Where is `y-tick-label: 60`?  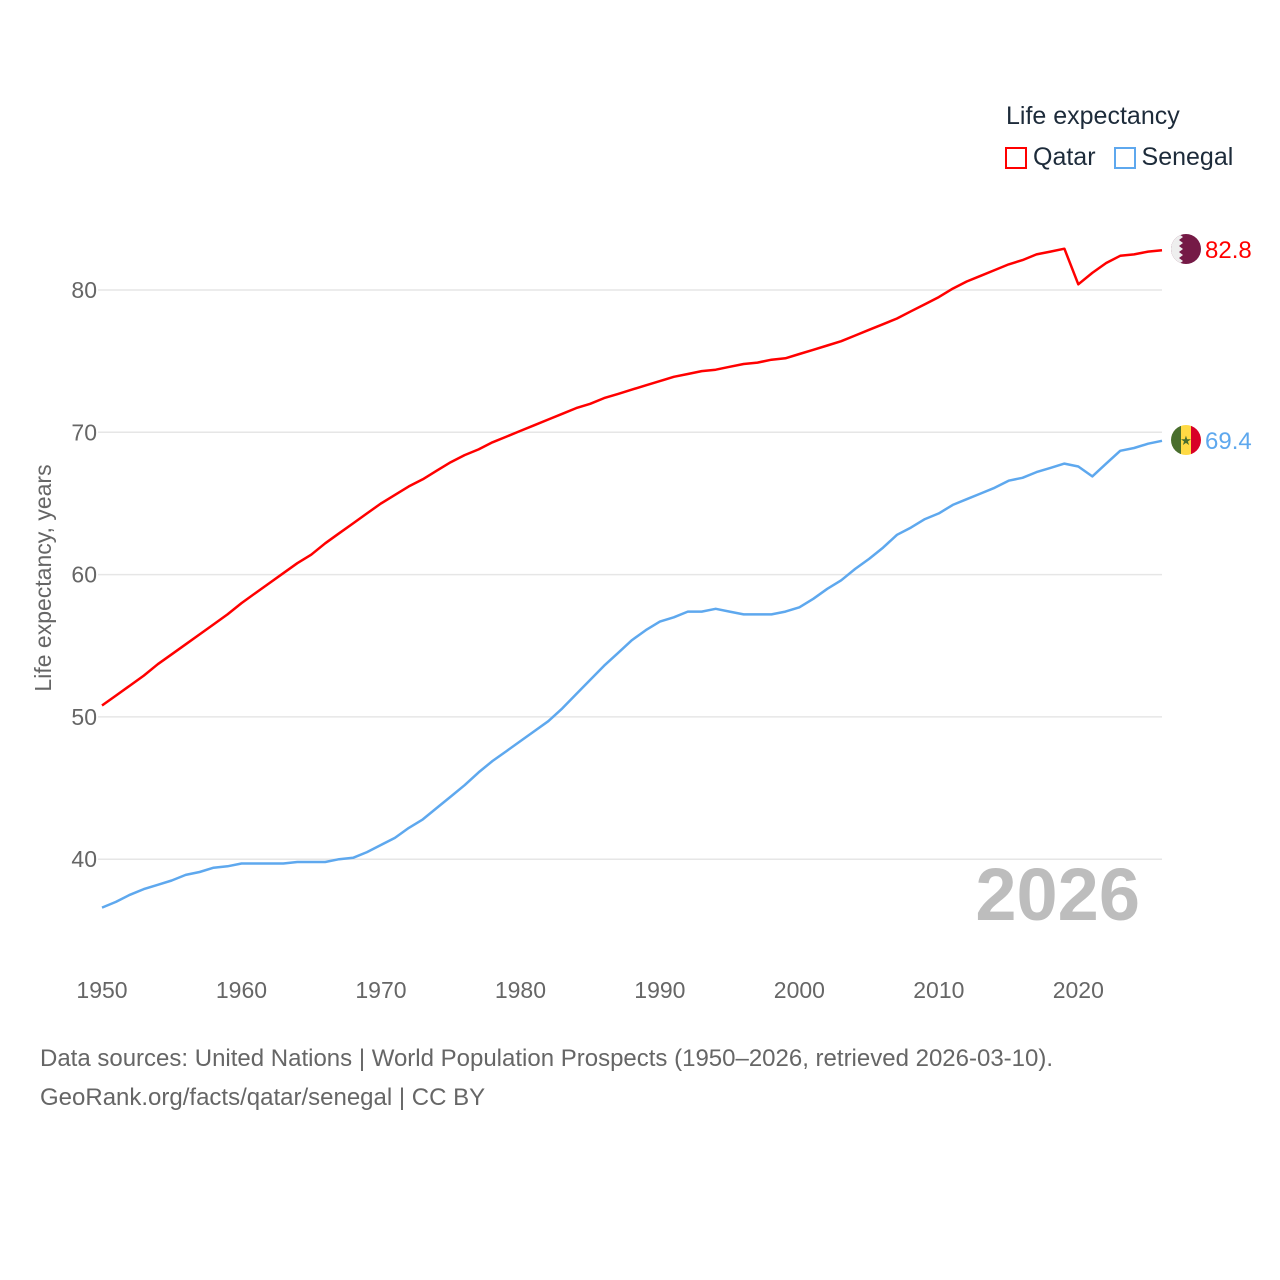 y-tick-label: 60 is located at coordinates (84, 575).